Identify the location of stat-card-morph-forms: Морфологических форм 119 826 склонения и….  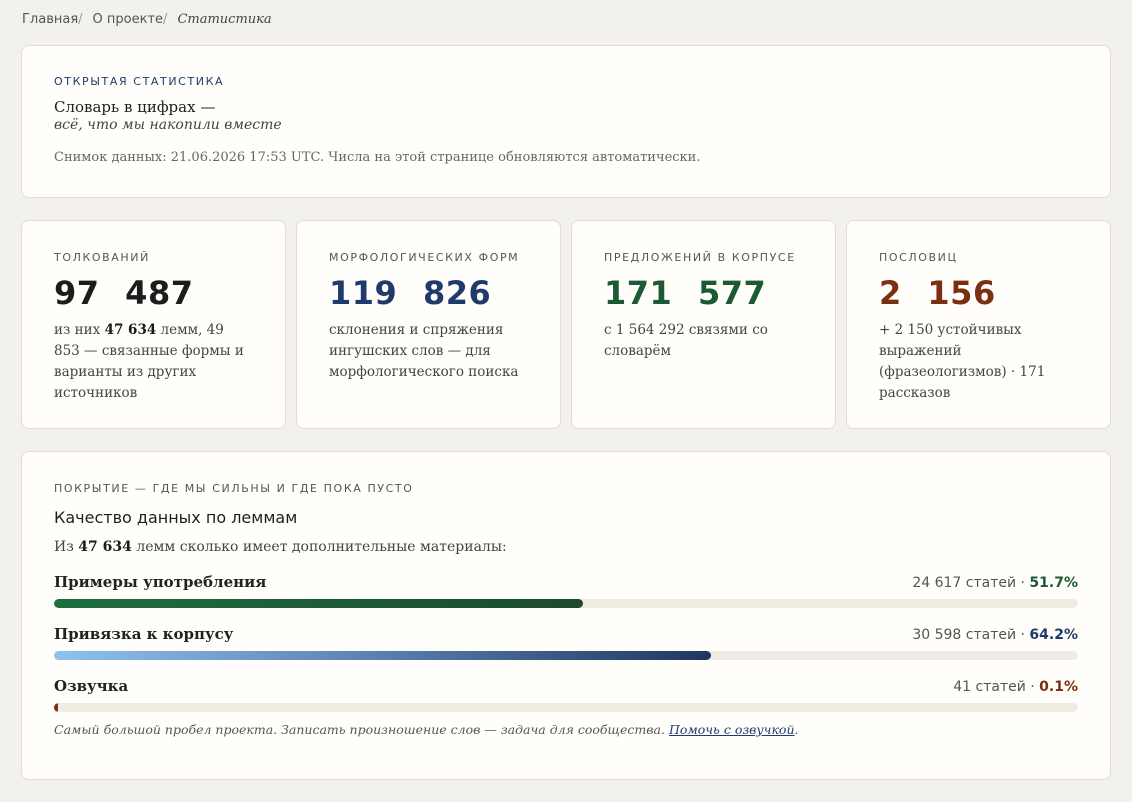
(428, 324).